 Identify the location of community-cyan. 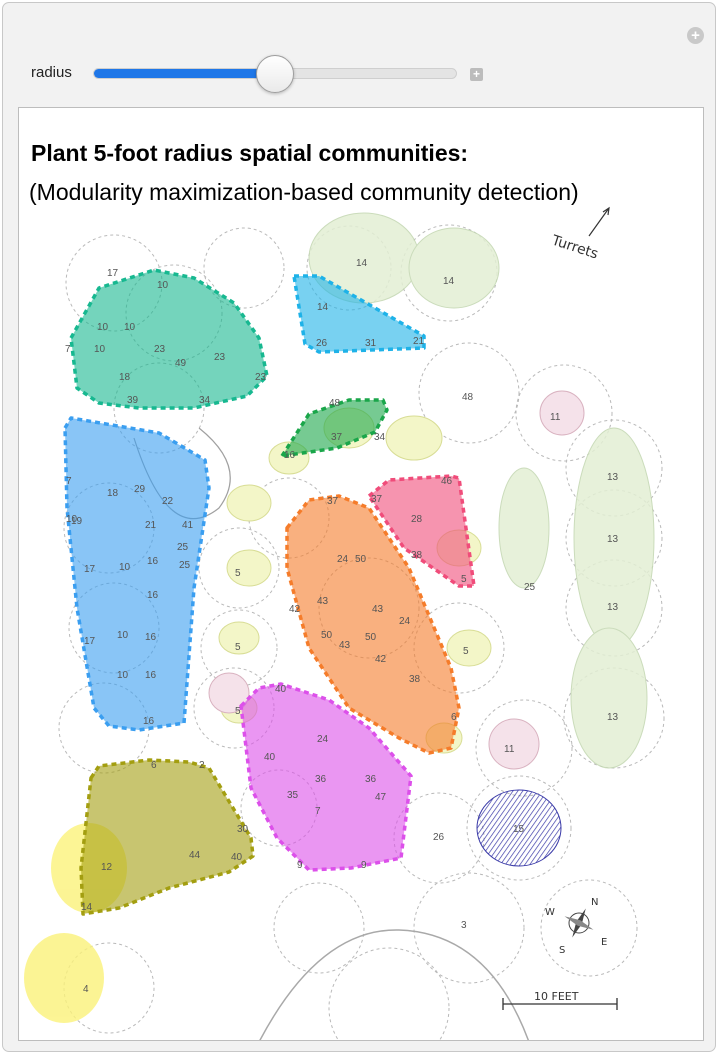
(359, 314).